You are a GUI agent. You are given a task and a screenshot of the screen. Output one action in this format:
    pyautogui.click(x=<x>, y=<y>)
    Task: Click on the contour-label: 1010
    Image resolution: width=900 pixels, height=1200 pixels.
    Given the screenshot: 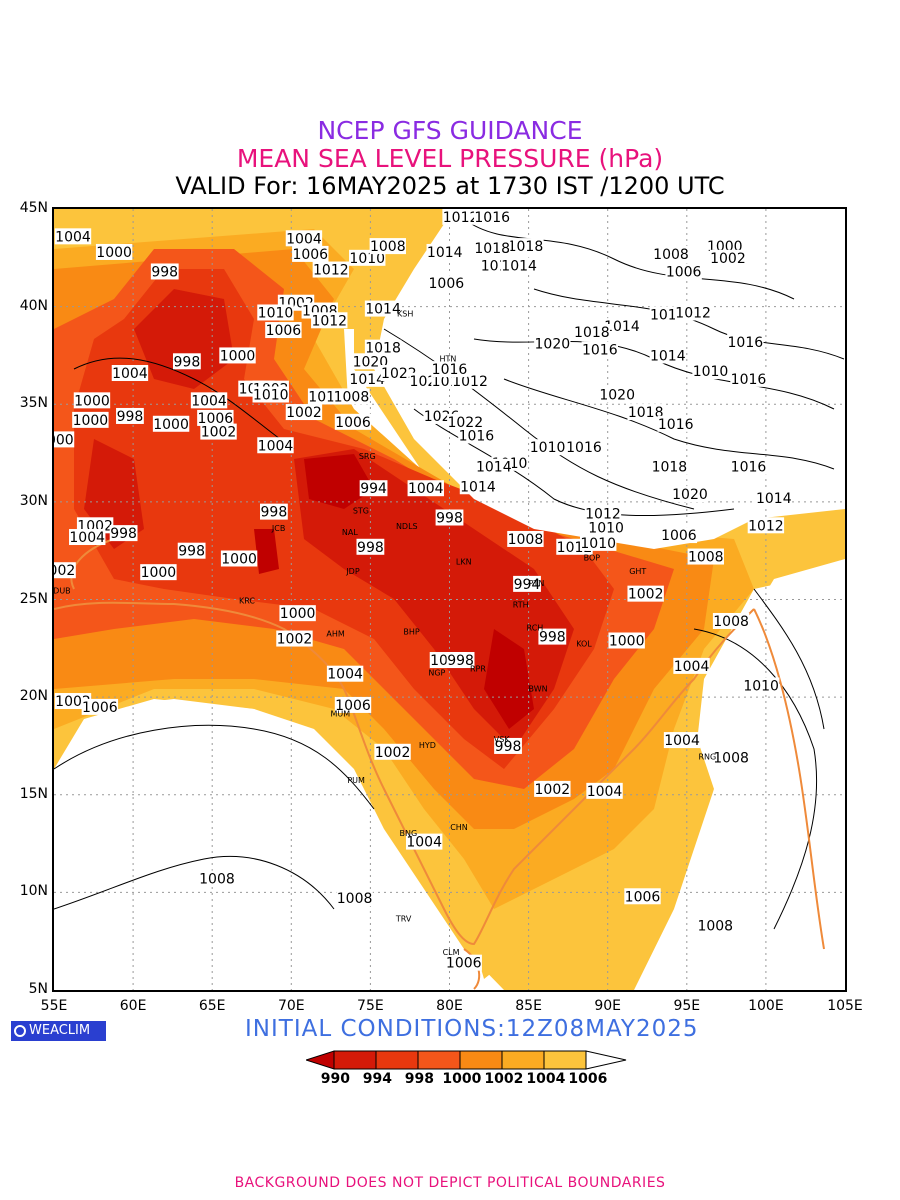 What is the action you would take?
    pyautogui.click(x=547, y=447)
    